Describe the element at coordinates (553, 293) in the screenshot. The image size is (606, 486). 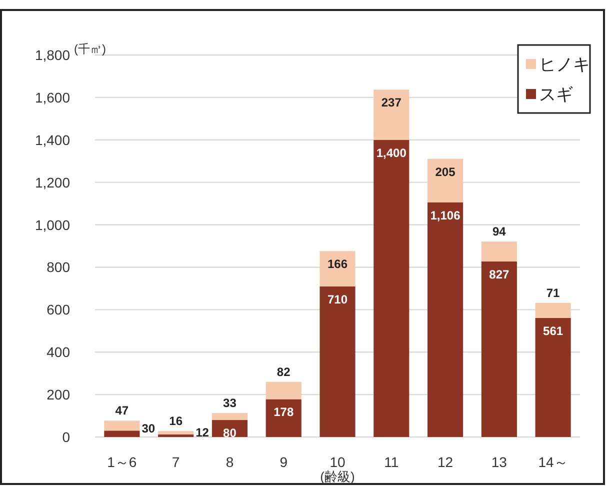
I see `data-label: 71` at that location.